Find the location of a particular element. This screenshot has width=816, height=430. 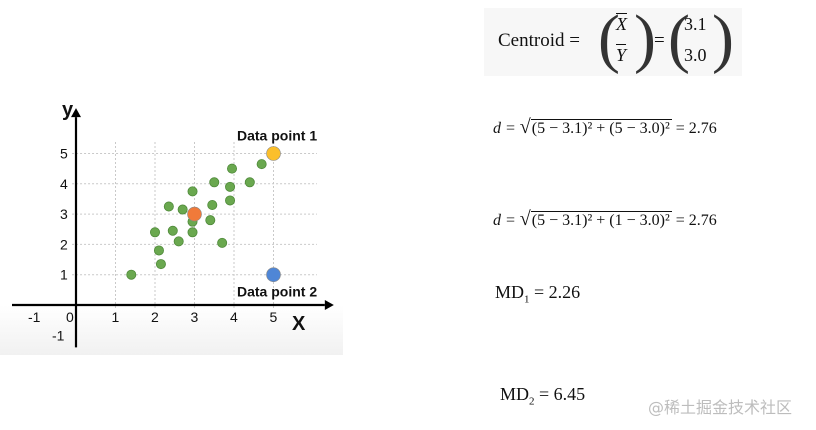

x-tick-label: 0 is located at coordinates (70, 317).